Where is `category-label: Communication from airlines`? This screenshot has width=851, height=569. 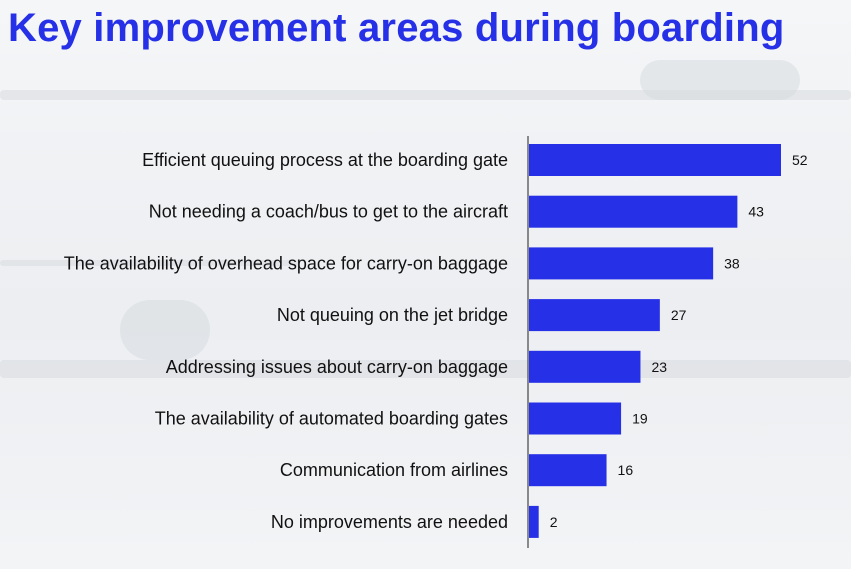 category-label: Communication from airlines is located at coordinates (394, 470).